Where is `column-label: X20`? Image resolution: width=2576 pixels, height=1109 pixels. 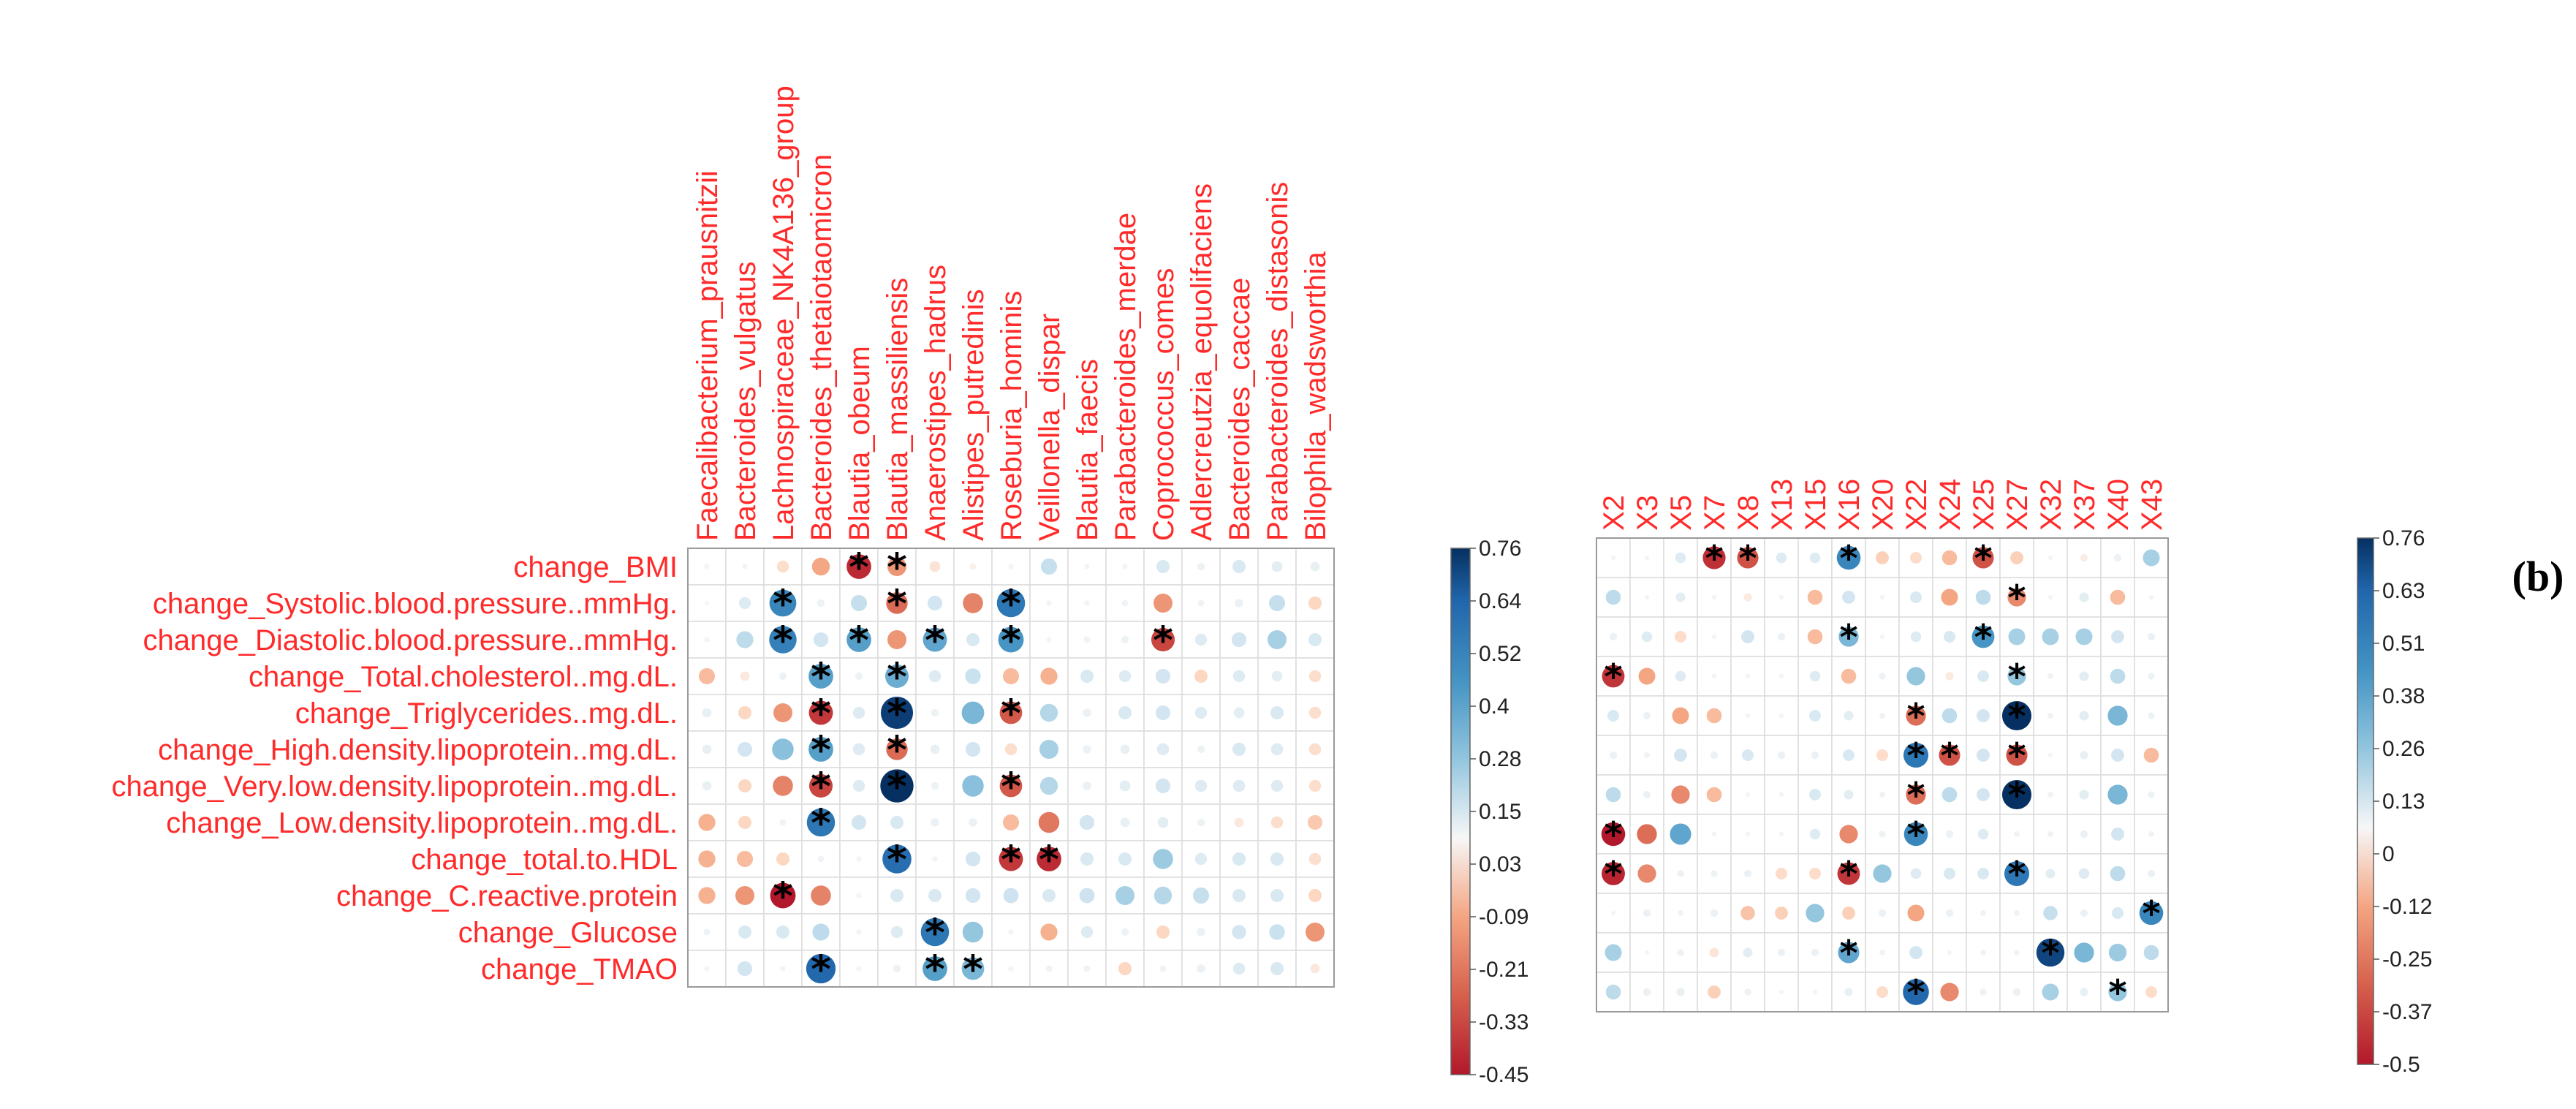 column-label: X20 is located at coordinates (1883, 505).